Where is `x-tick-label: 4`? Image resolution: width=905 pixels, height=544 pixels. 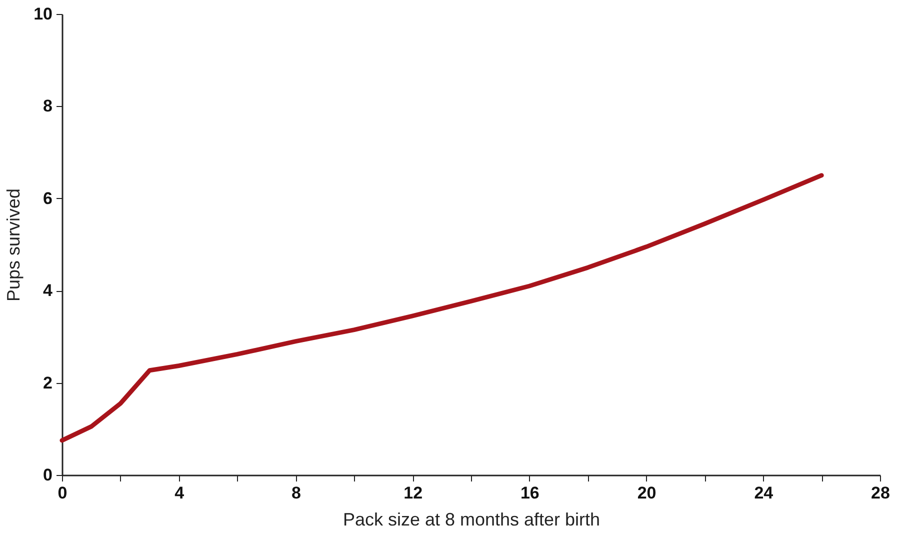 x-tick-label: 4 is located at coordinates (179, 493).